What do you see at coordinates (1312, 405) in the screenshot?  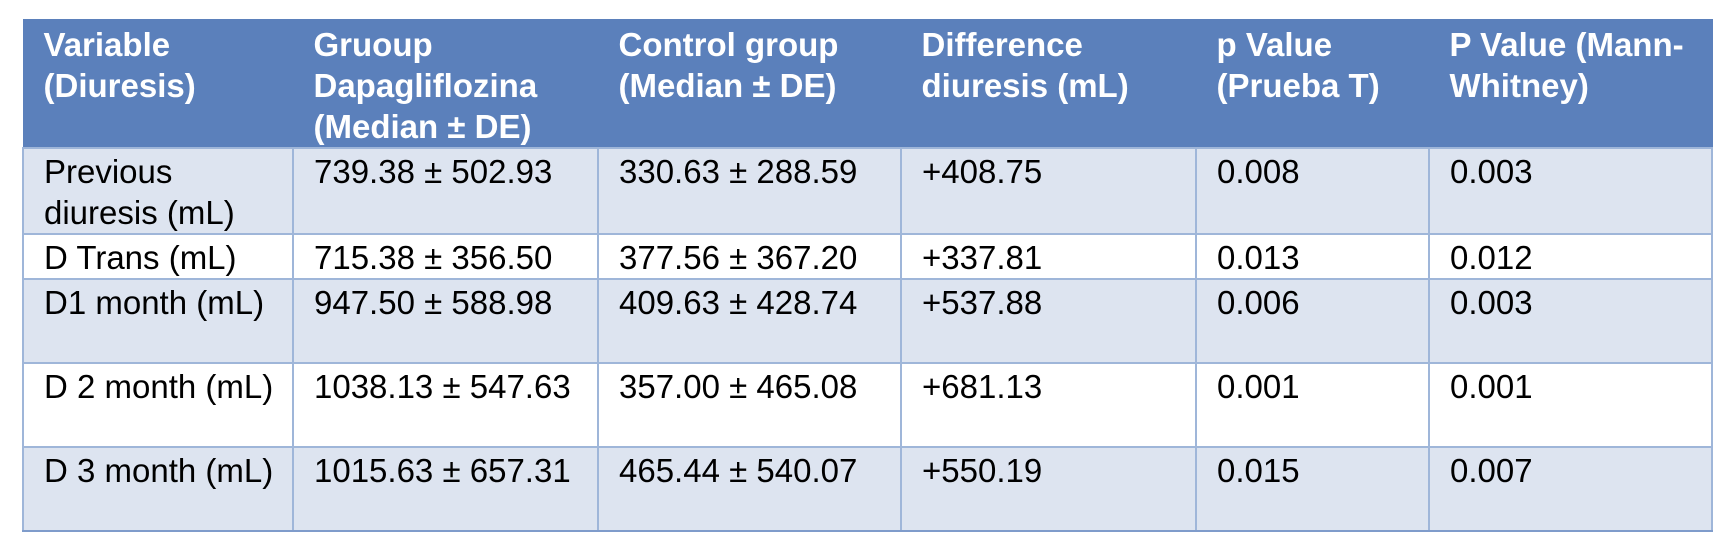 I see `cell-p-t-test: 0.001` at bounding box center [1312, 405].